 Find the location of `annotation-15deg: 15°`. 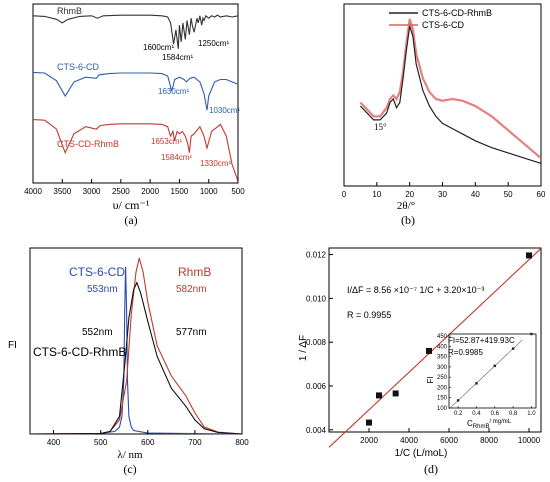

annotation-15deg: 15° is located at coordinates (380, 127).